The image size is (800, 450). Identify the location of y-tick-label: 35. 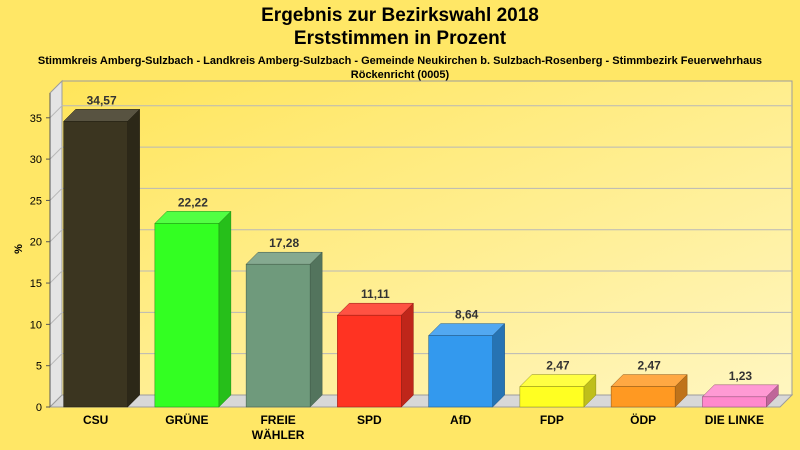
(36, 119).